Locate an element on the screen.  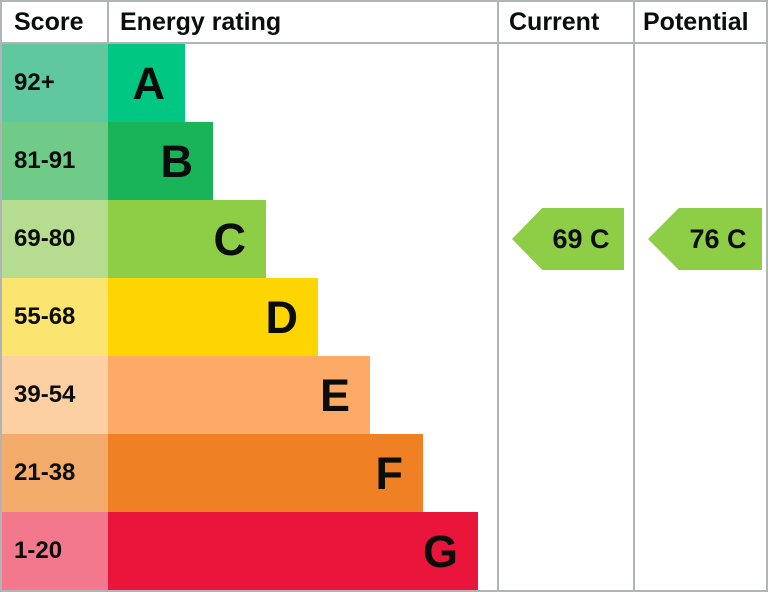
band-letter-g: G is located at coordinates (440, 551).